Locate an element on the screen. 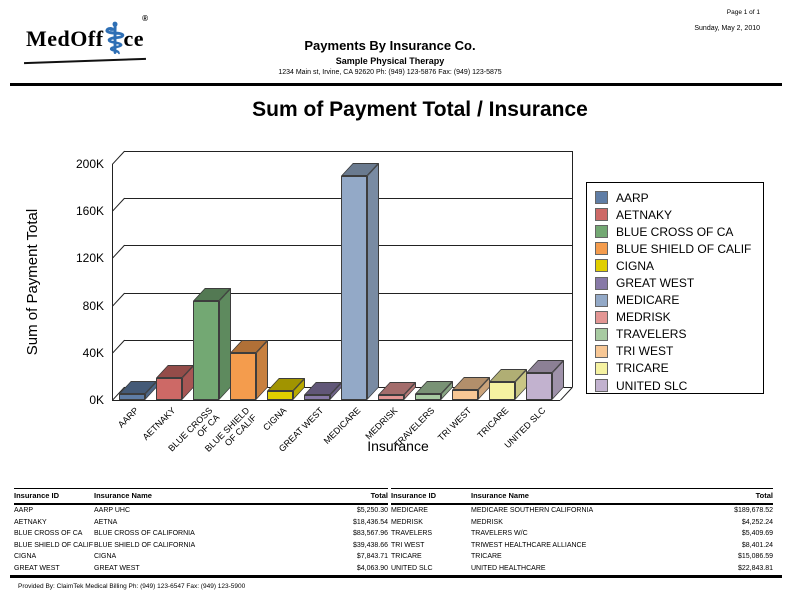  logo-text-right: ce is located at coordinates (134, 38).